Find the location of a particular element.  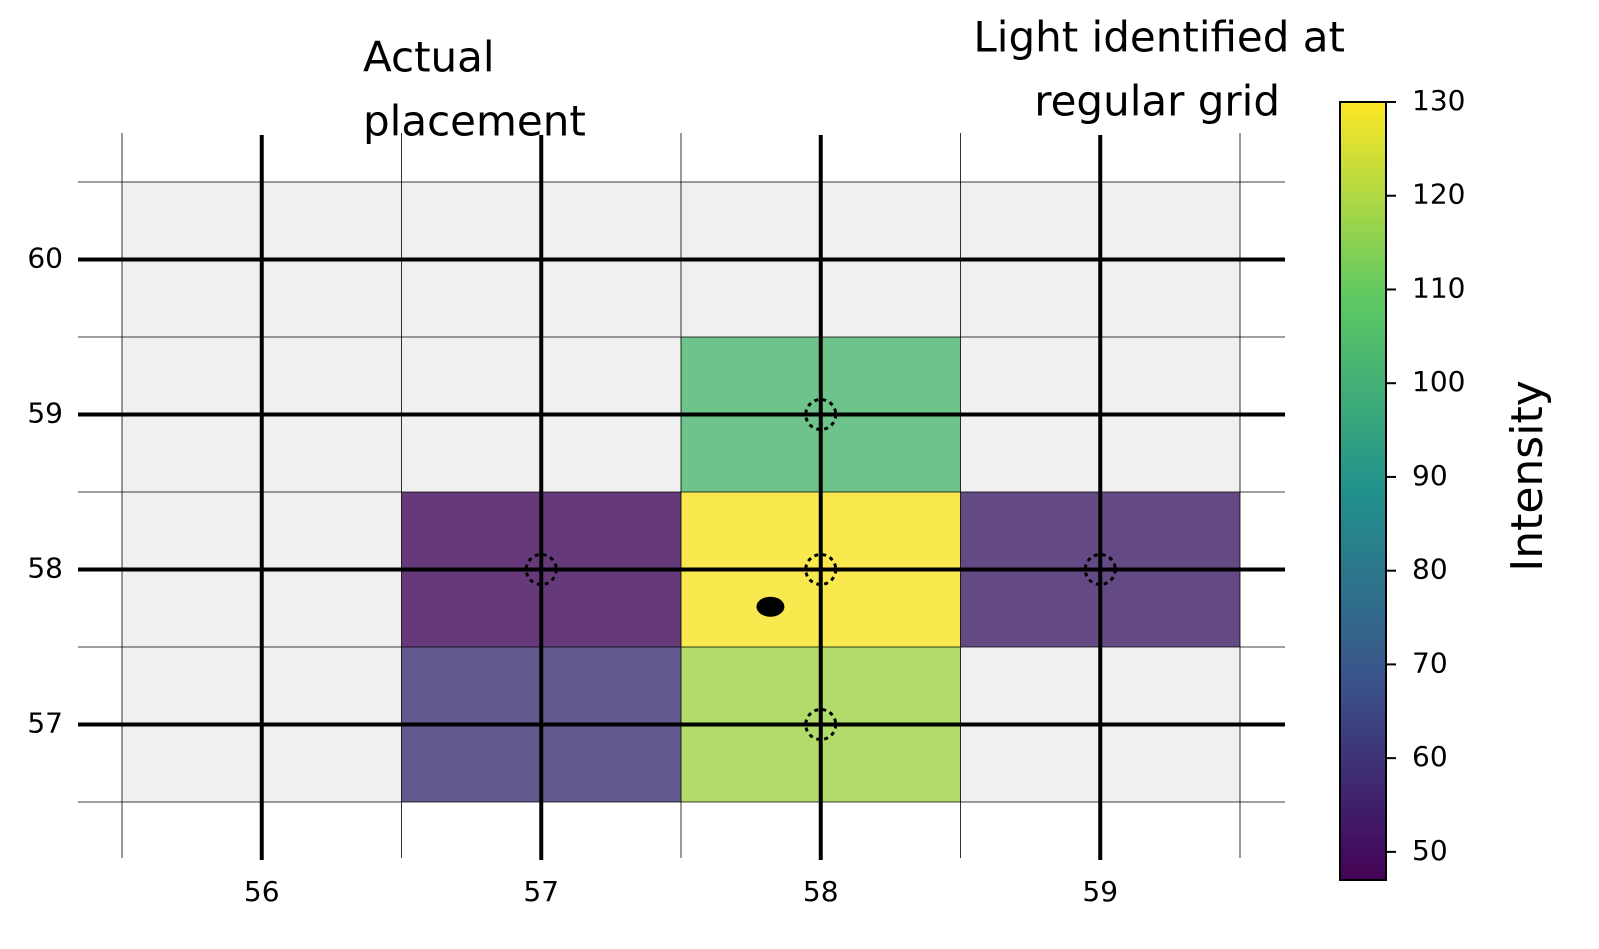

annotation: regular grid is located at coordinates (1157, 101).